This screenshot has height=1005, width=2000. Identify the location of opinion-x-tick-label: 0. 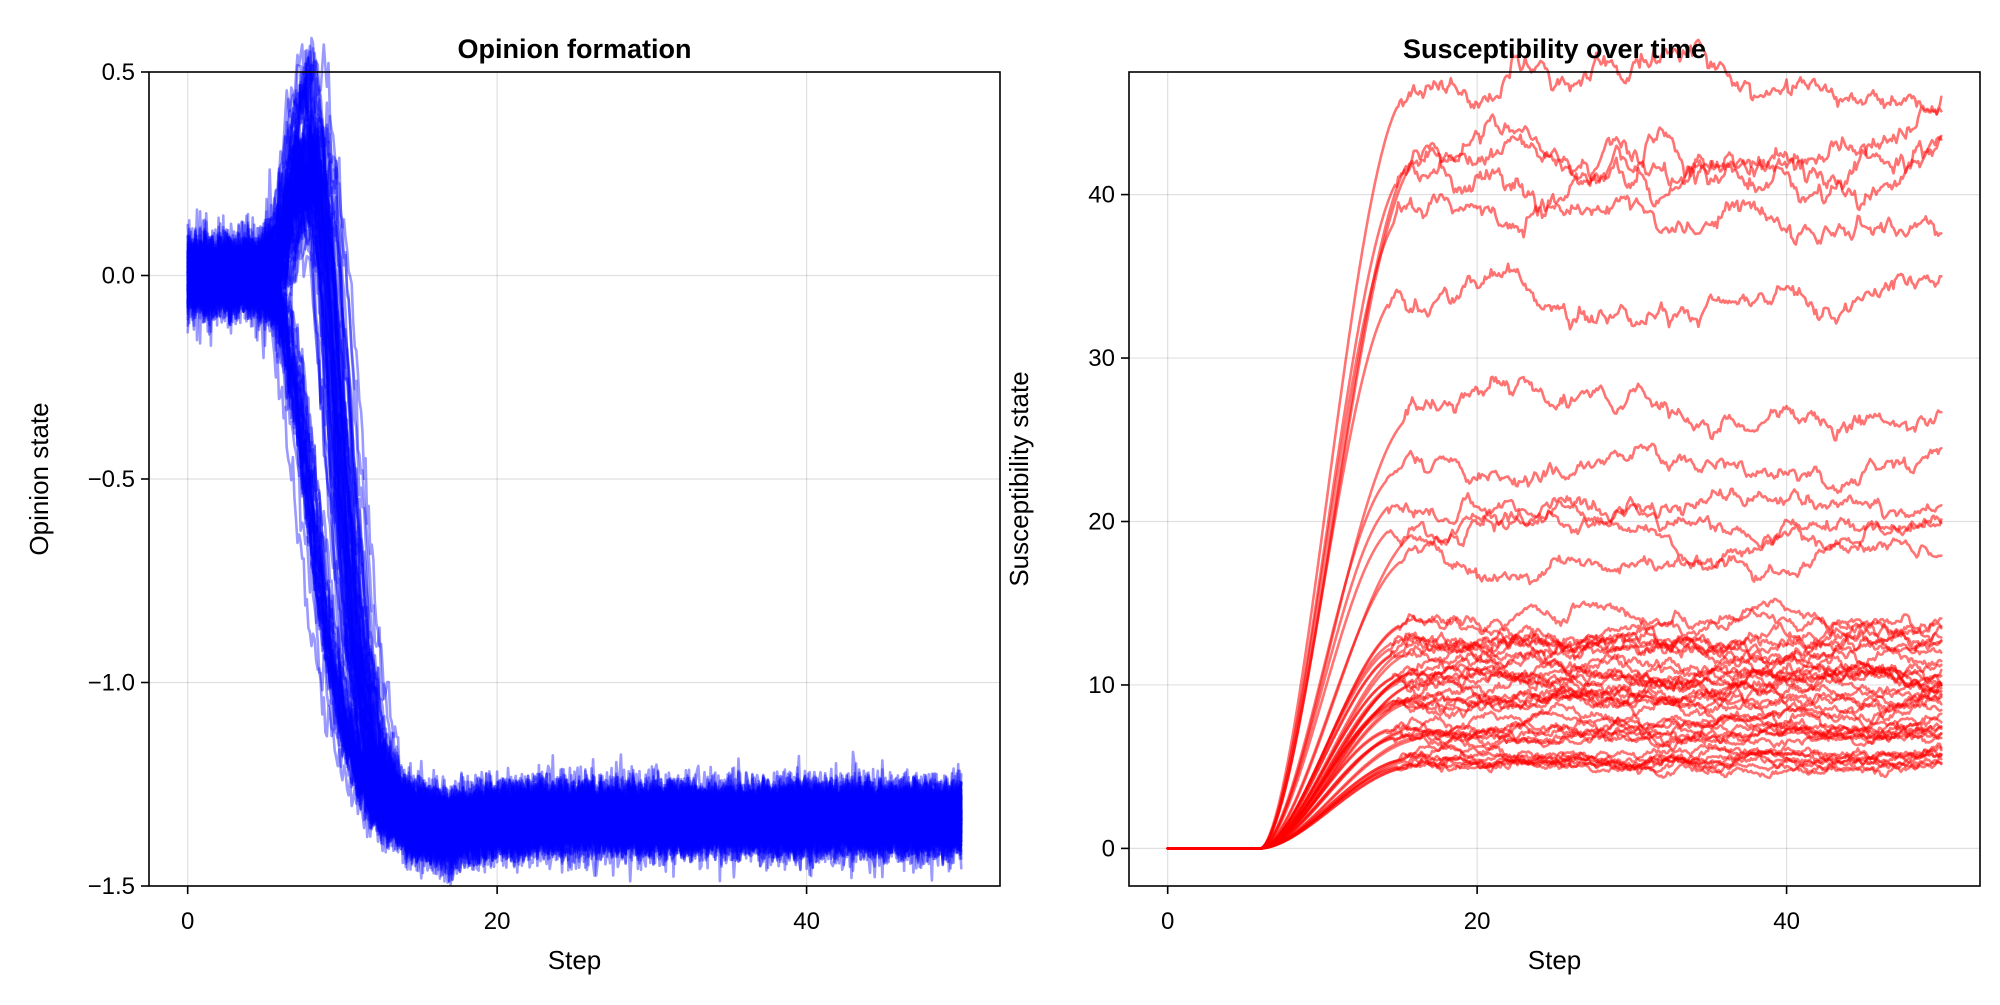
(187, 921).